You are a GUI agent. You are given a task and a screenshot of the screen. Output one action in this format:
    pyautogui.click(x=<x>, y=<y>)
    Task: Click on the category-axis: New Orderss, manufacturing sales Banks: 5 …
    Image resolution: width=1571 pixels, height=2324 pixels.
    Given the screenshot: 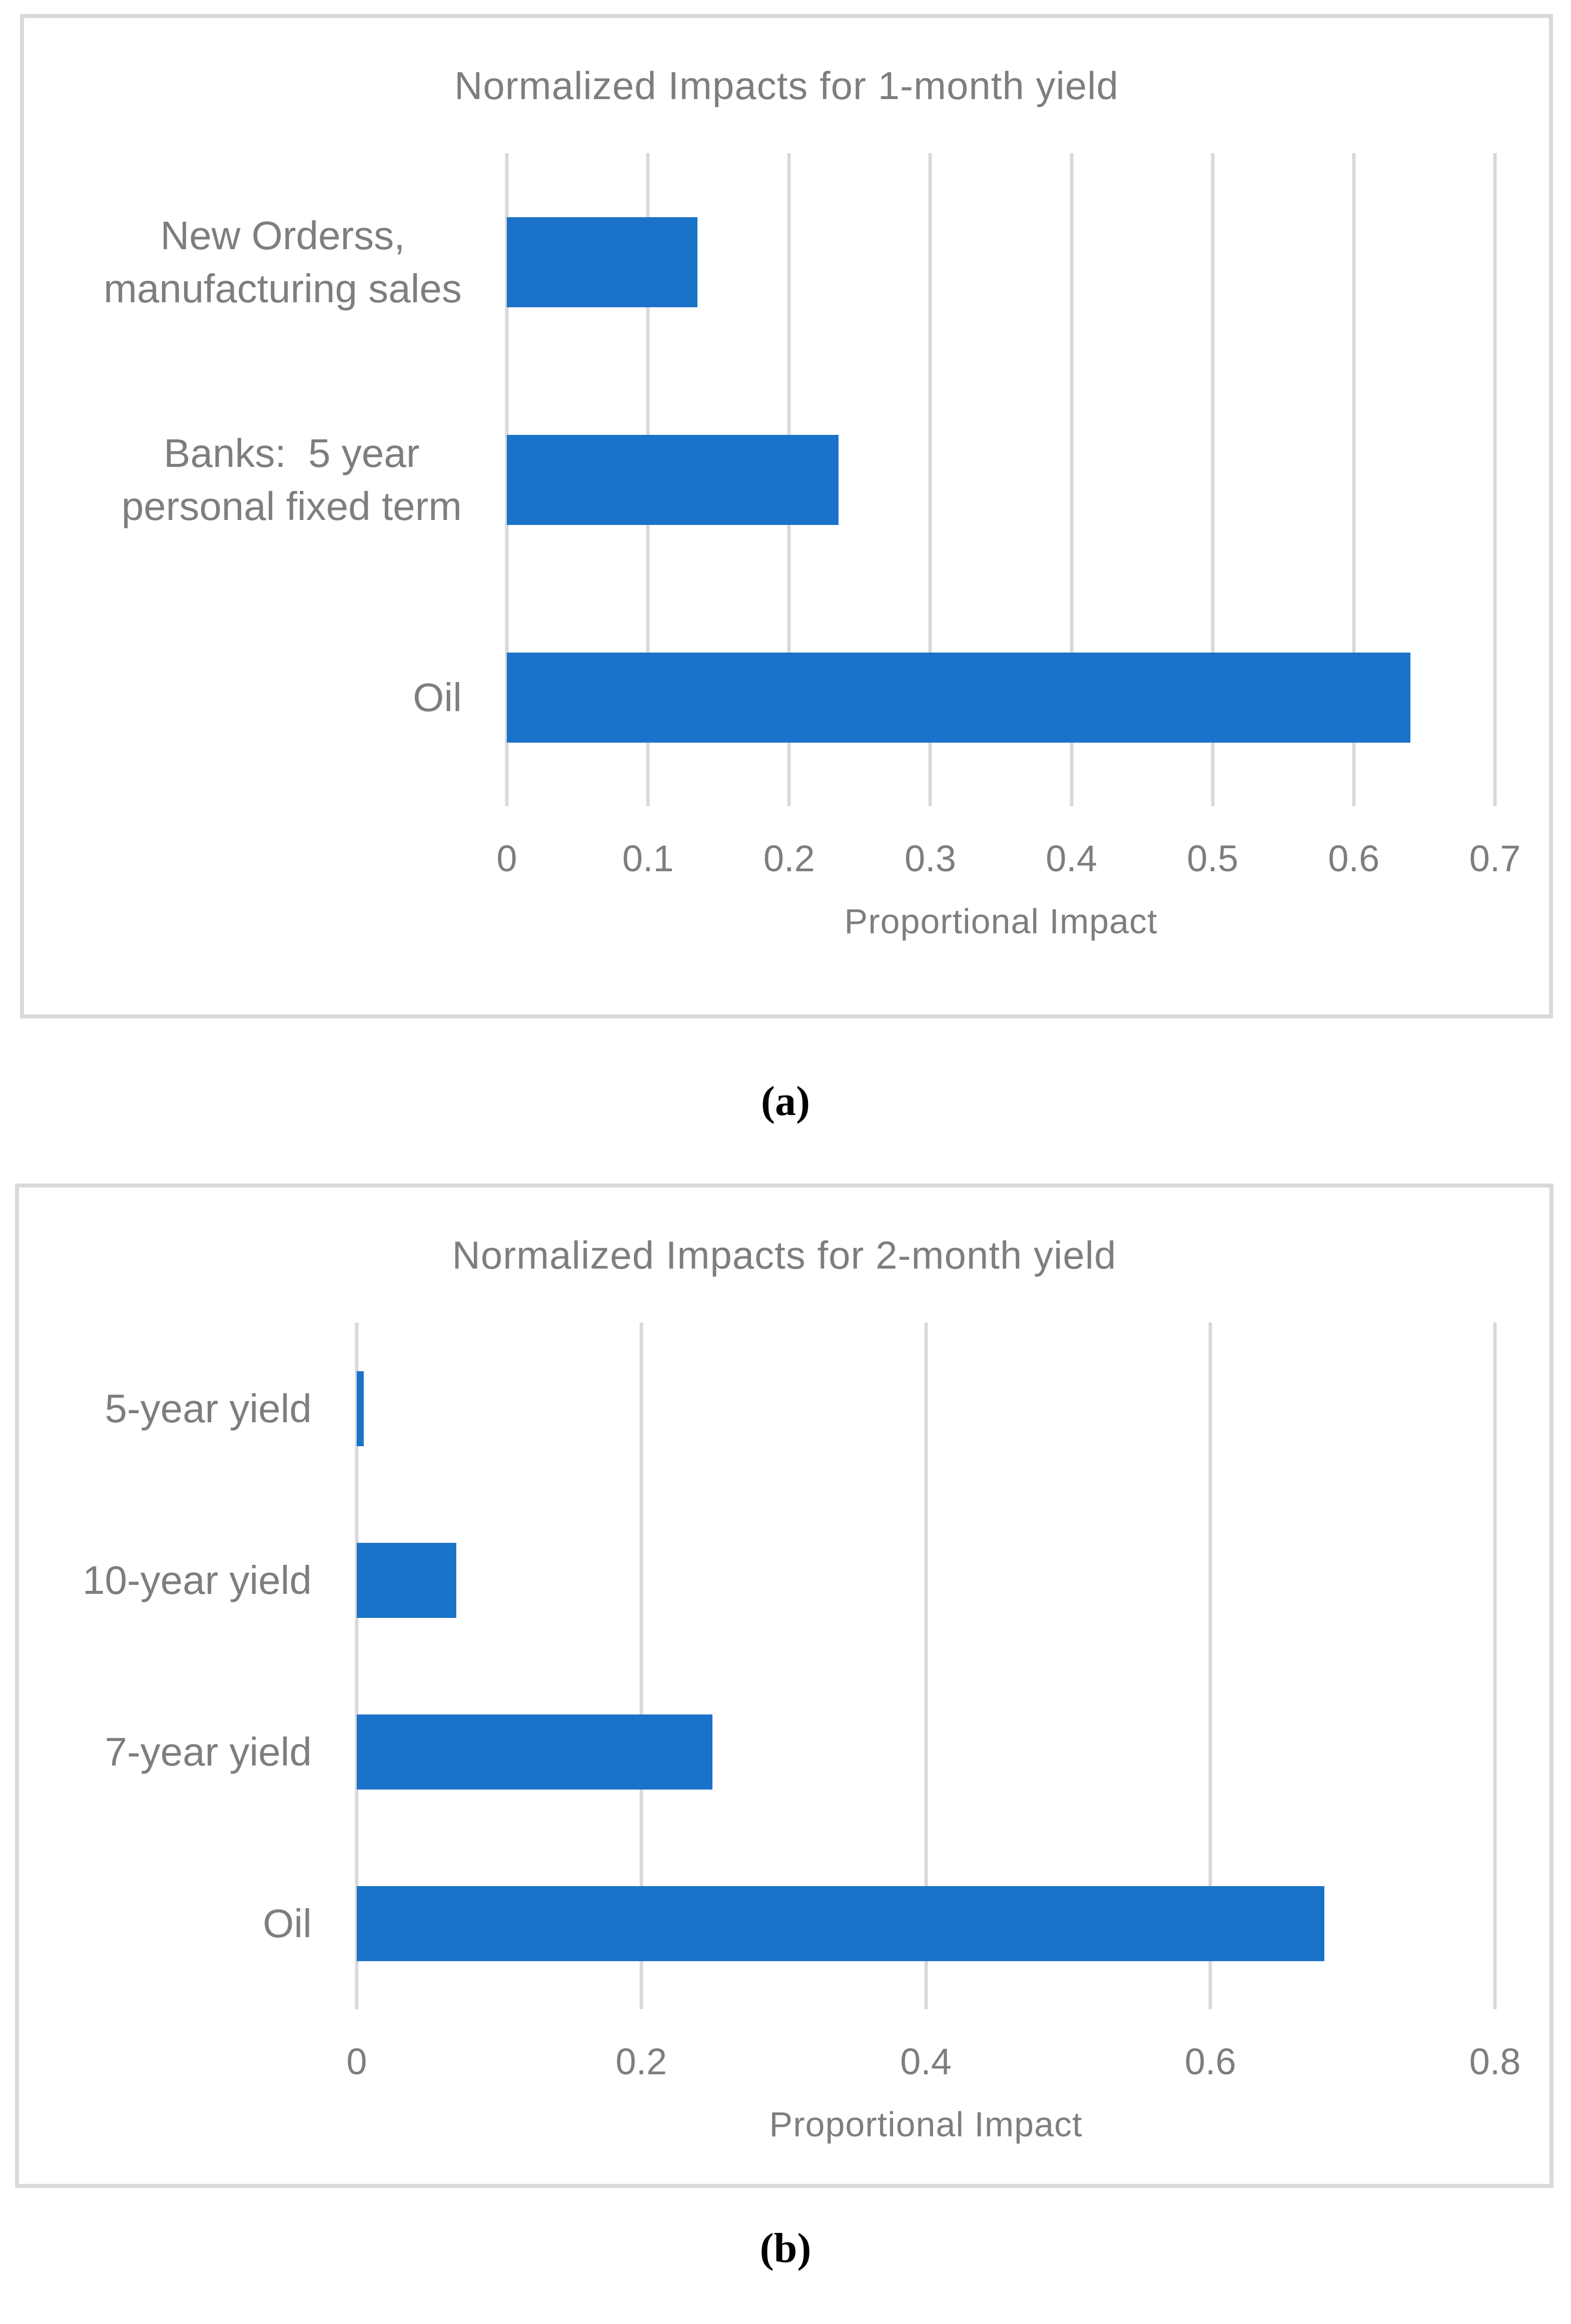 What is the action you would take?
    pyautogui.click(x=265, y=479)
    